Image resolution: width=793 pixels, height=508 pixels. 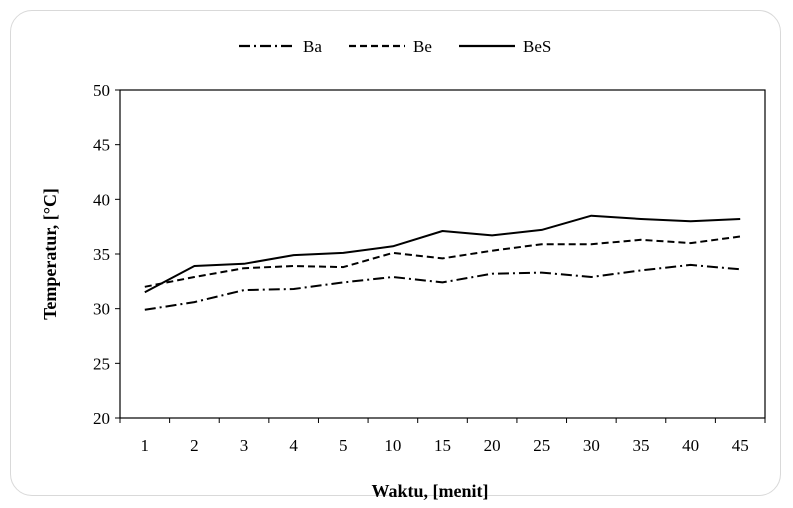 I want to click on x-axis-title: Waktu, [menit], so click(x=430, y=491).